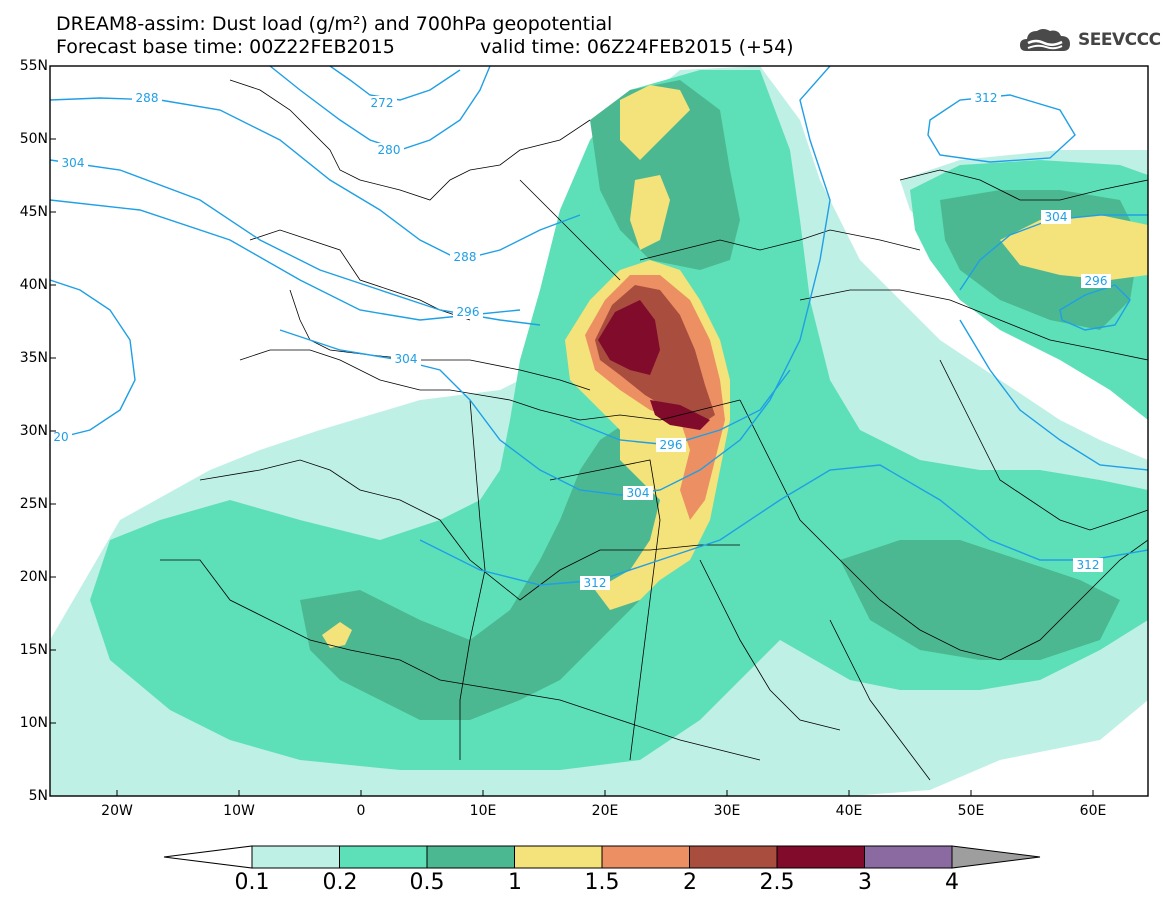 This screenshot has height=907, width=1165. I want to click on lon-label: 50E, so click(971, 811).